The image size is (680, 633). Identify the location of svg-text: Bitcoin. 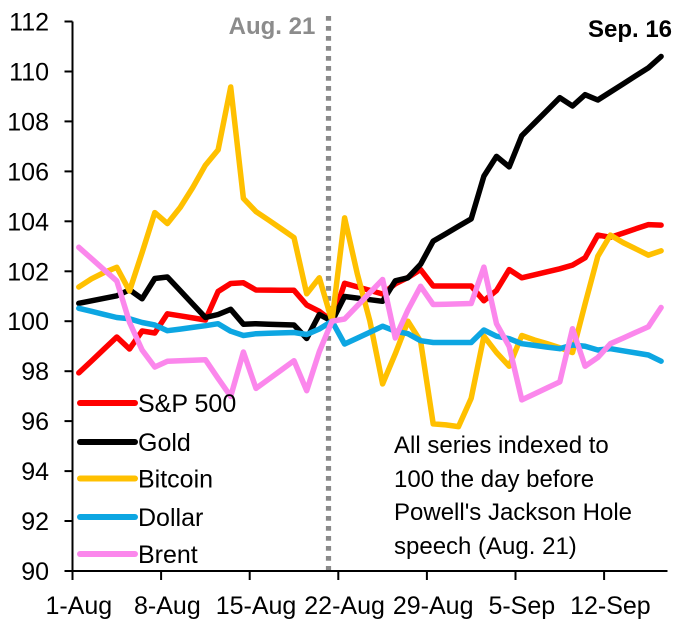
(175, 480).